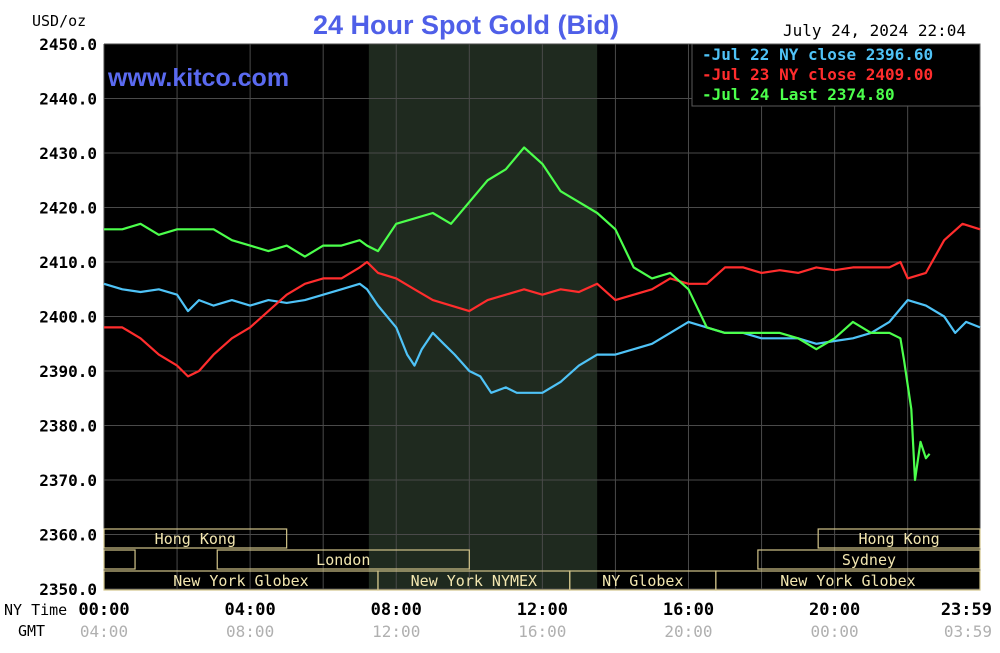  I want to click on x-tick-label-ny: 12:00, so click(542, 610).